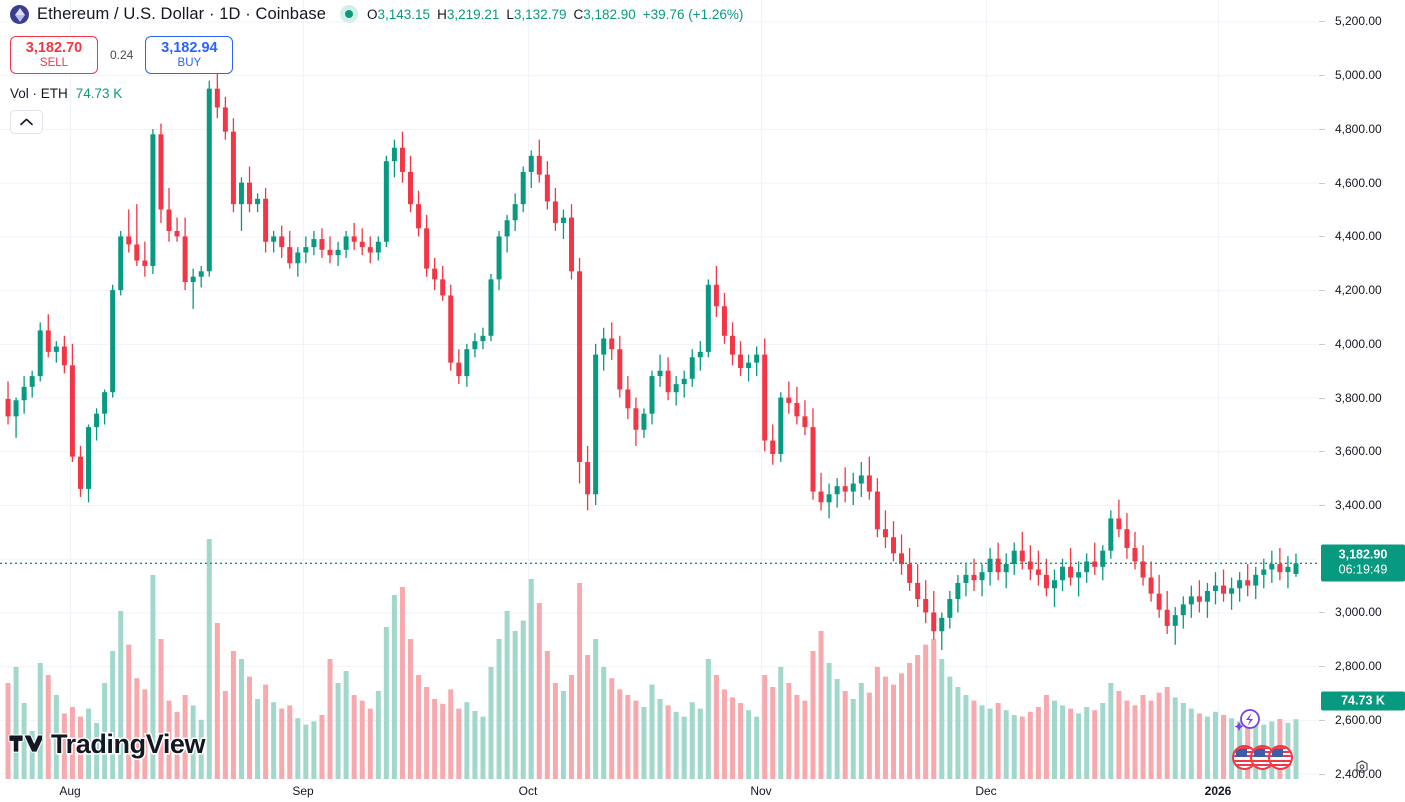 This screenshot has width=1405, height=802. Describe the element at coordinates (1262, 757) in the screenshot. I see `flag-badge-row` at that location.